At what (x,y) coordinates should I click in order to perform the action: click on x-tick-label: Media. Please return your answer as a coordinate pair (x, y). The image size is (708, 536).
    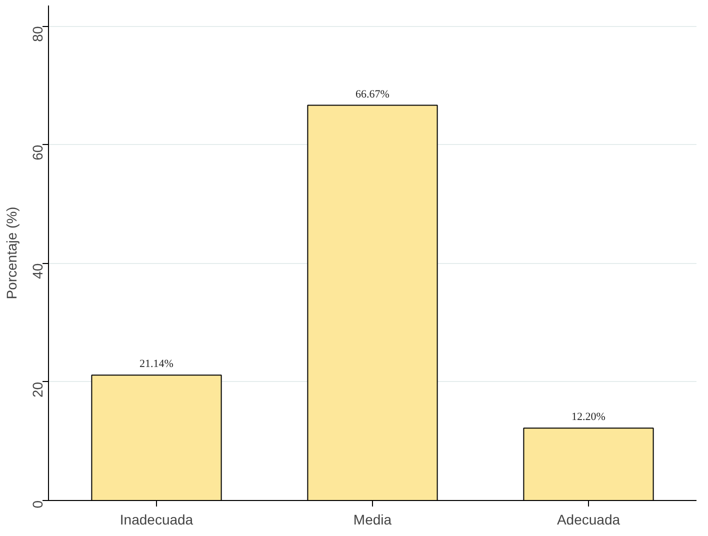
    Looking at the image, I should click on (372, 520).